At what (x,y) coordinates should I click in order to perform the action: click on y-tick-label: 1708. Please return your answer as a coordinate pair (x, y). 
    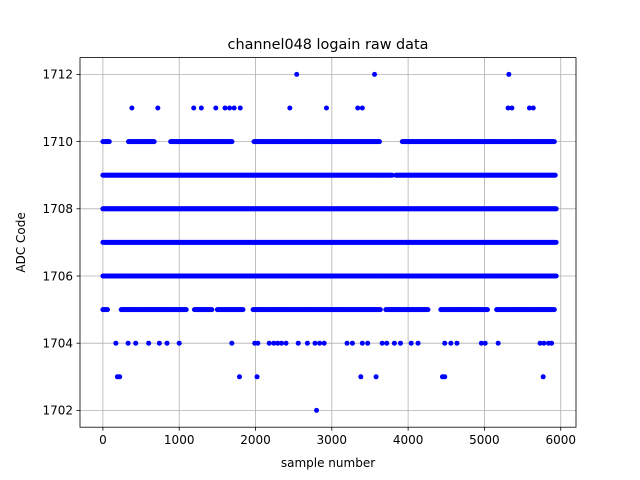
    Looking at the image, I should click on (57, 209).